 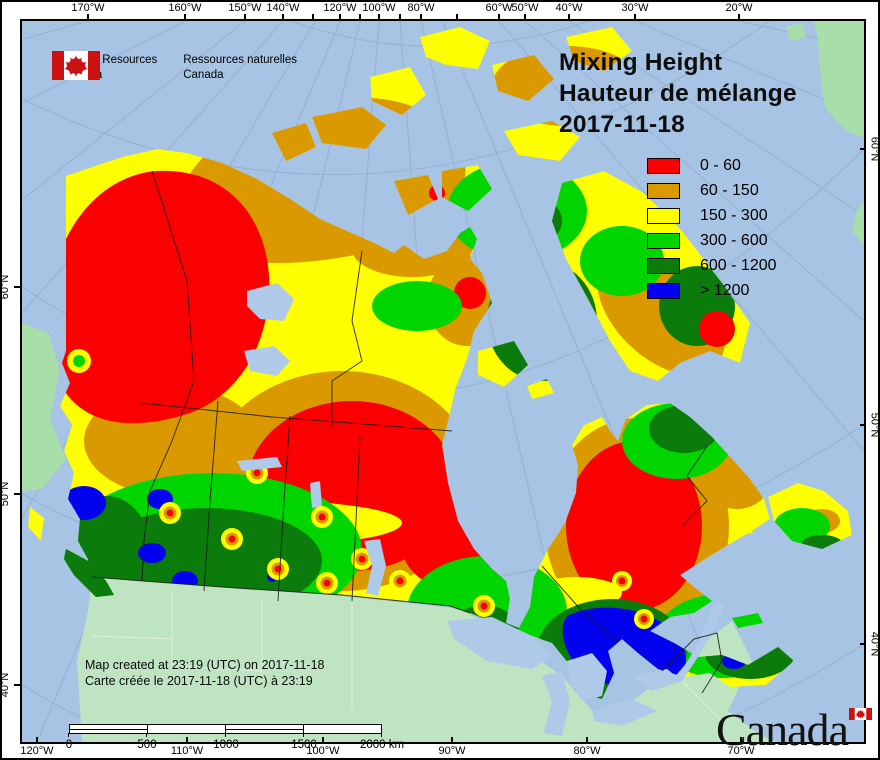 I want to click on creation-note-fr: Carte créée le 2017-11-18 (UTC) à 23:19, so click(x=199, y=681).